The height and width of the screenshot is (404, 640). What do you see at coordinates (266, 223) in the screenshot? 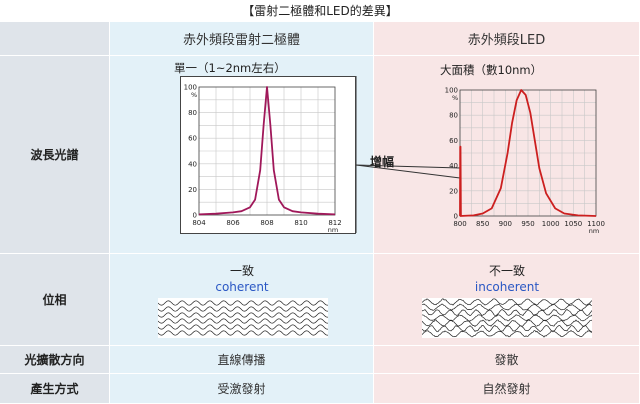
I see `x-tick-label: 808` at bounding box center [266, 223].